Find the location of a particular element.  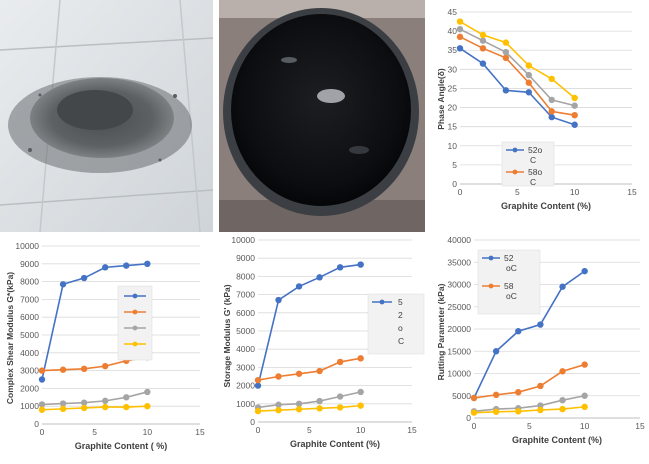

legend-box is located at coordinates (509, 282).